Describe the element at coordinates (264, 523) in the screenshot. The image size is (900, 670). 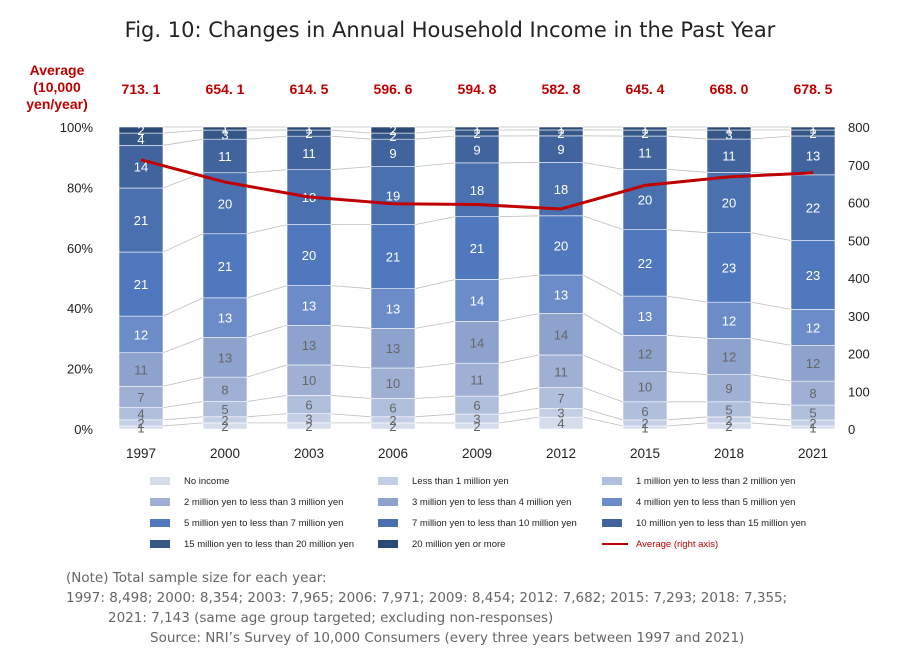
I see `legend-label: 5 million yen to less than 7 million yen` at that location.